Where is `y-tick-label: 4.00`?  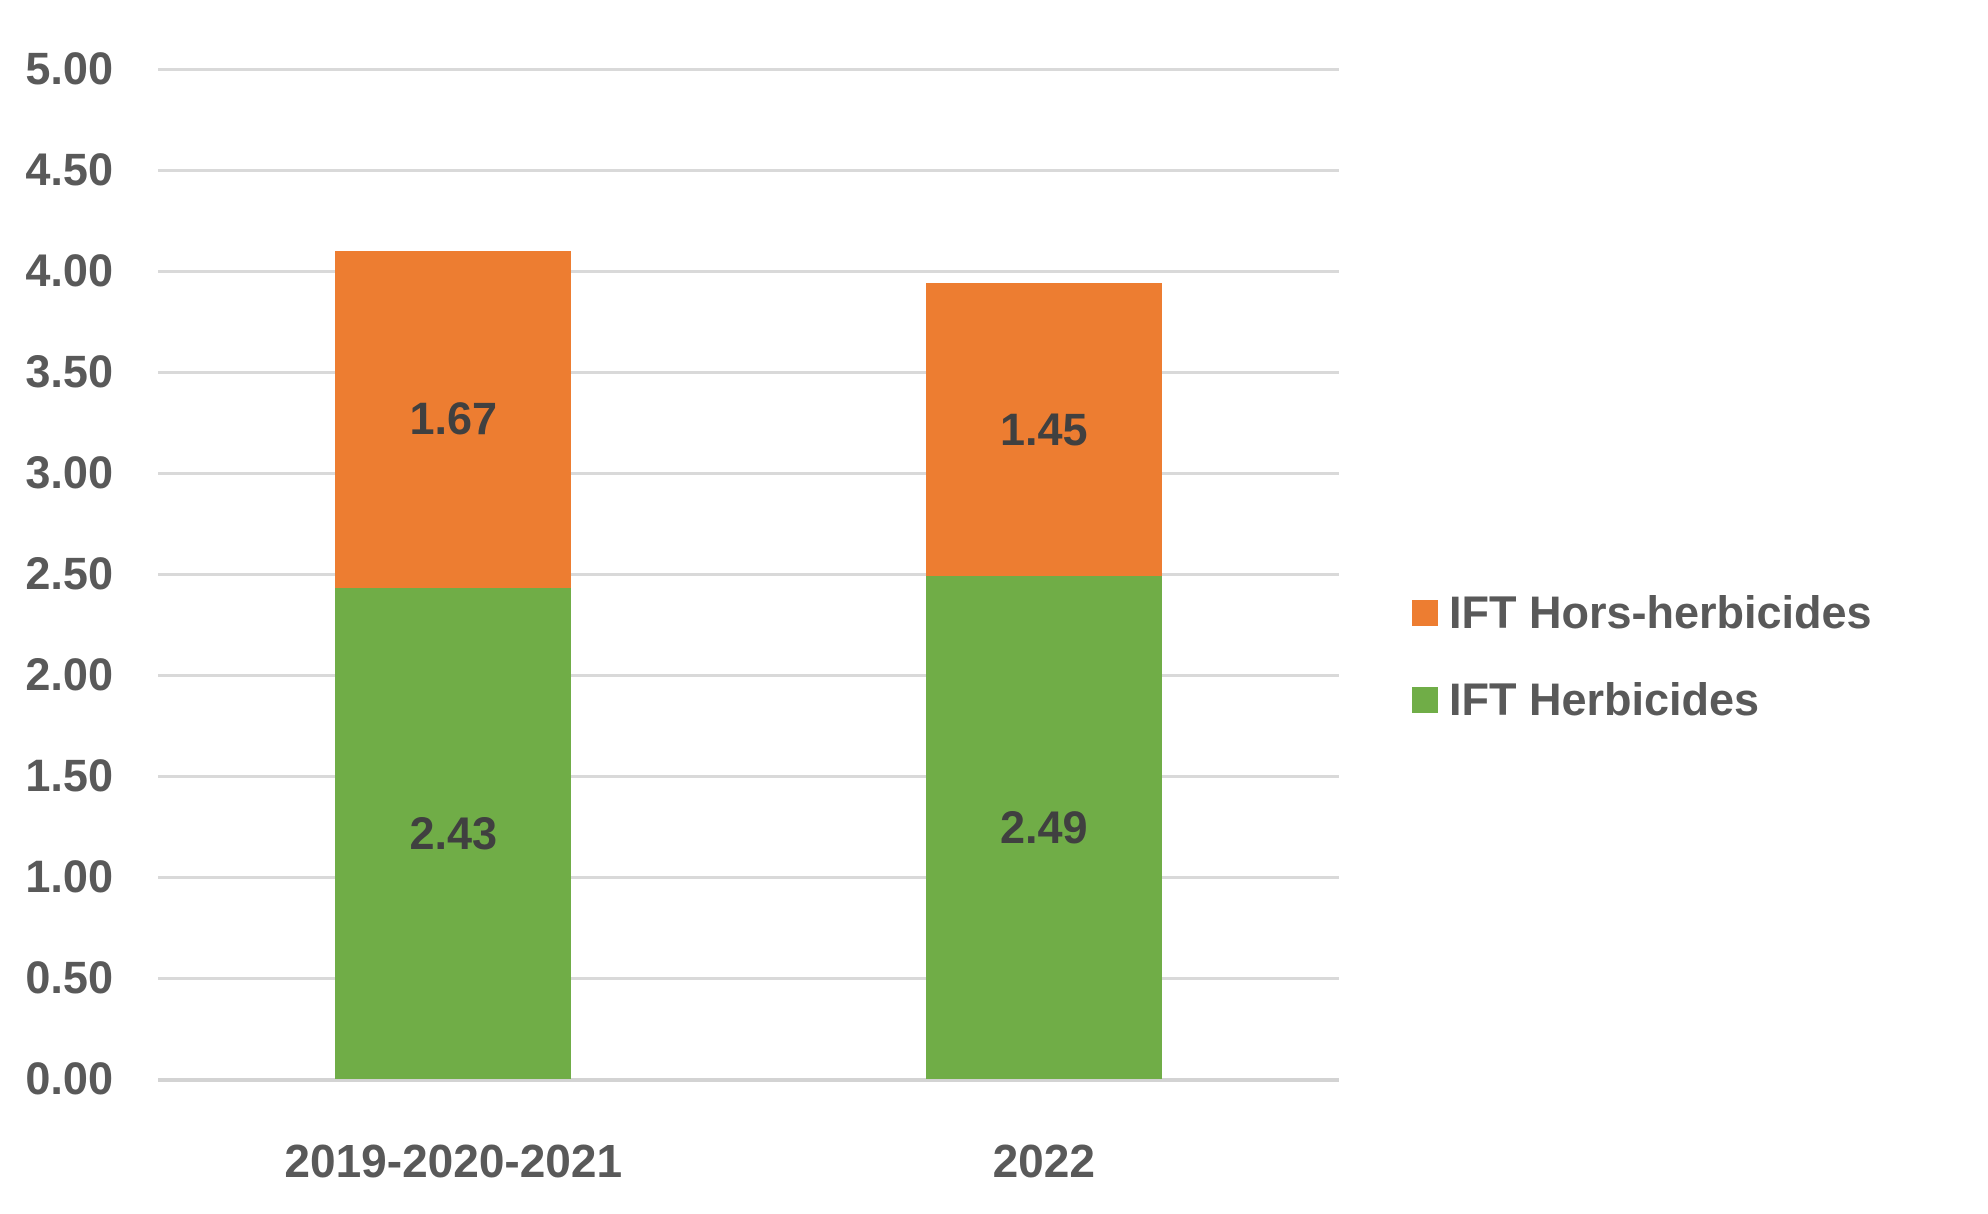 y-tick-label: 4.00 is located at coordinates (69, 270).